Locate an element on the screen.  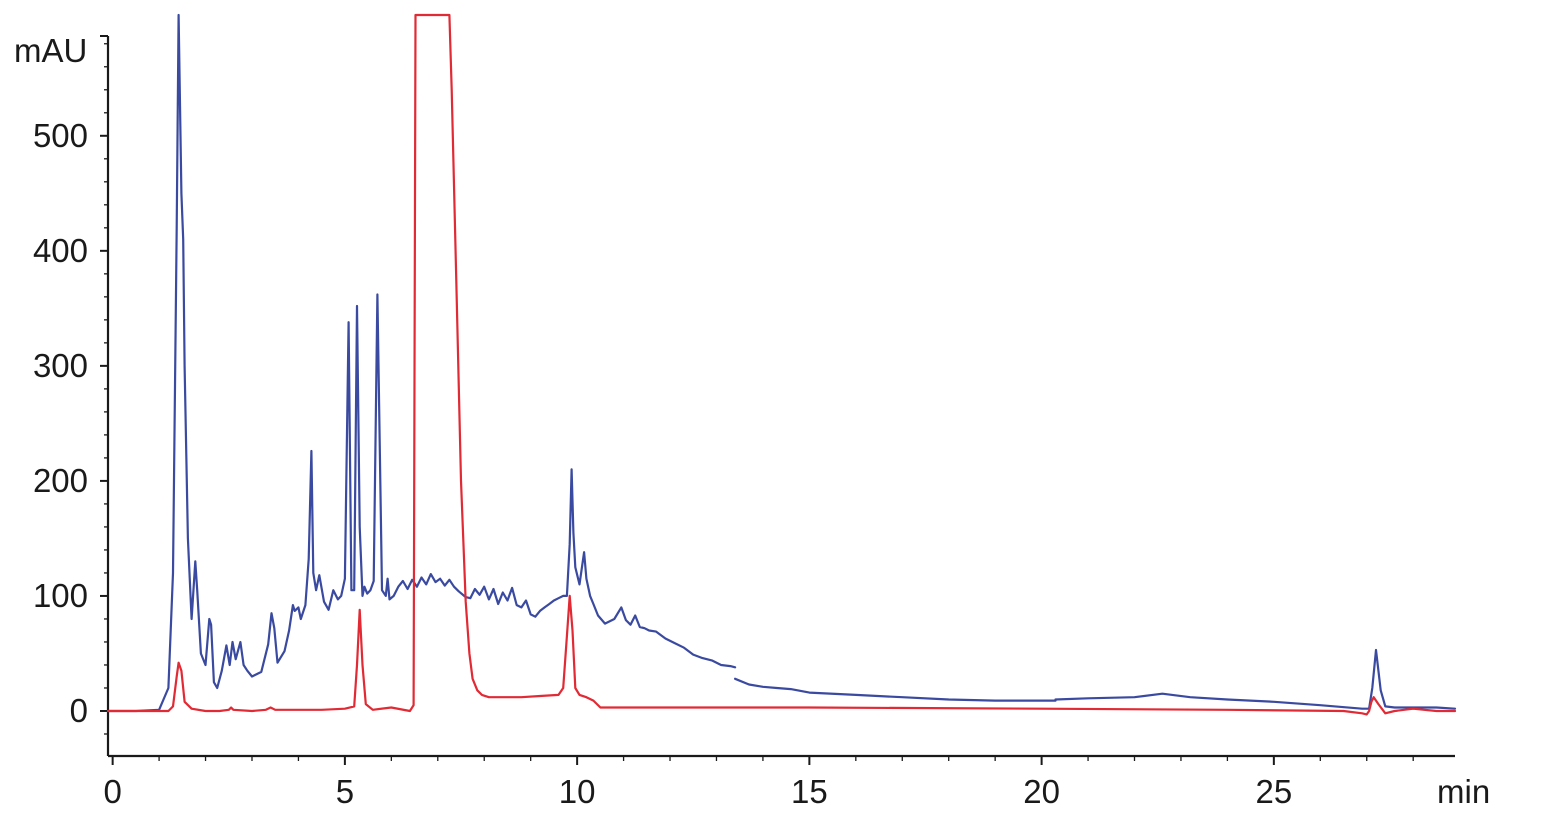
x-tick-label: 10 is located at coordinates (577, 791).